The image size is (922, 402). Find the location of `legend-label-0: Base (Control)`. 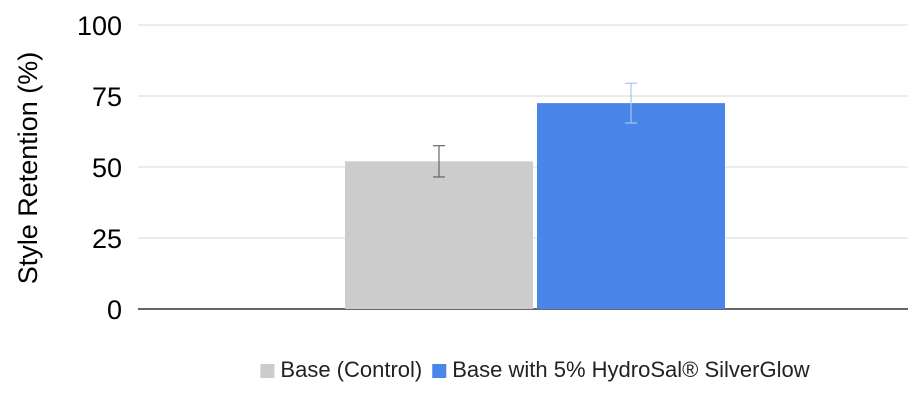

legend-label-0: Base (Control) is located at coordinates (351, 369).